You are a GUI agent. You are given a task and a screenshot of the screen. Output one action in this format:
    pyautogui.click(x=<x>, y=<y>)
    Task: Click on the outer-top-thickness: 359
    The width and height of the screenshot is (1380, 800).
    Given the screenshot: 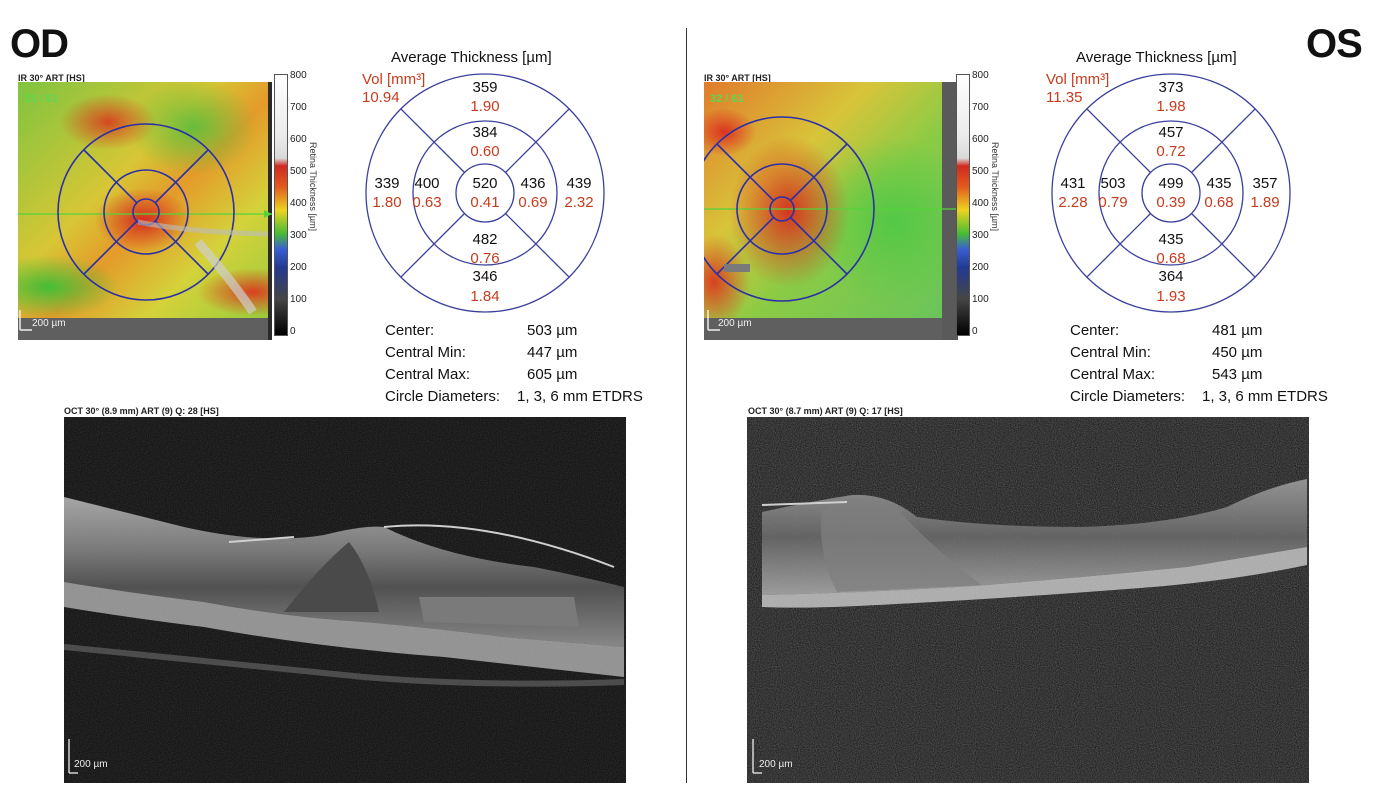 What is the action you would take?
    pyautogui.click(x=484, y=87)
    